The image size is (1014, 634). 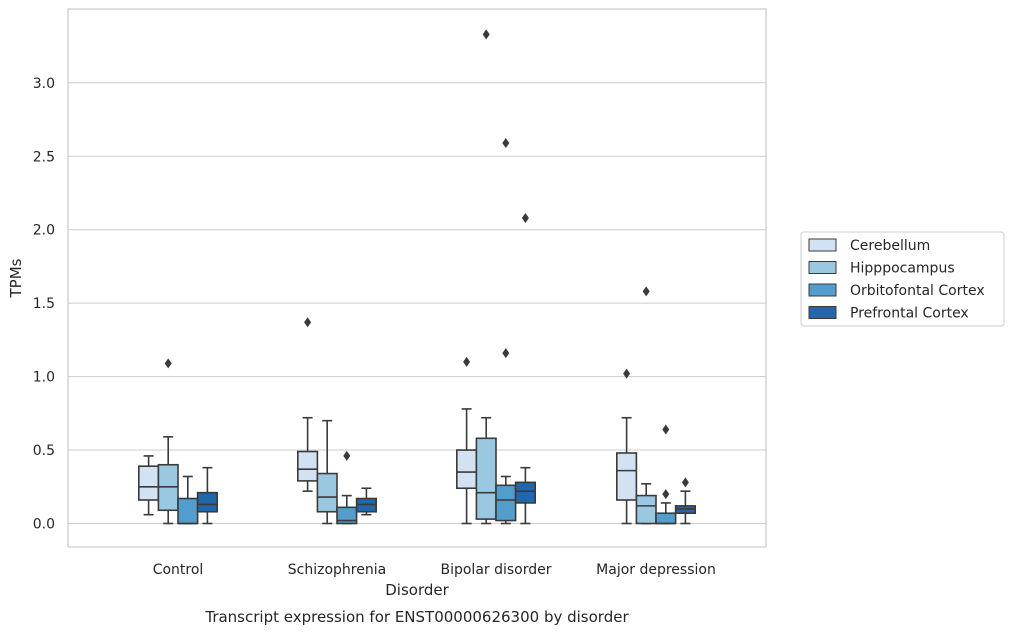 I want to click on y-axis-label: TPMs, so click(x=16, y=278).